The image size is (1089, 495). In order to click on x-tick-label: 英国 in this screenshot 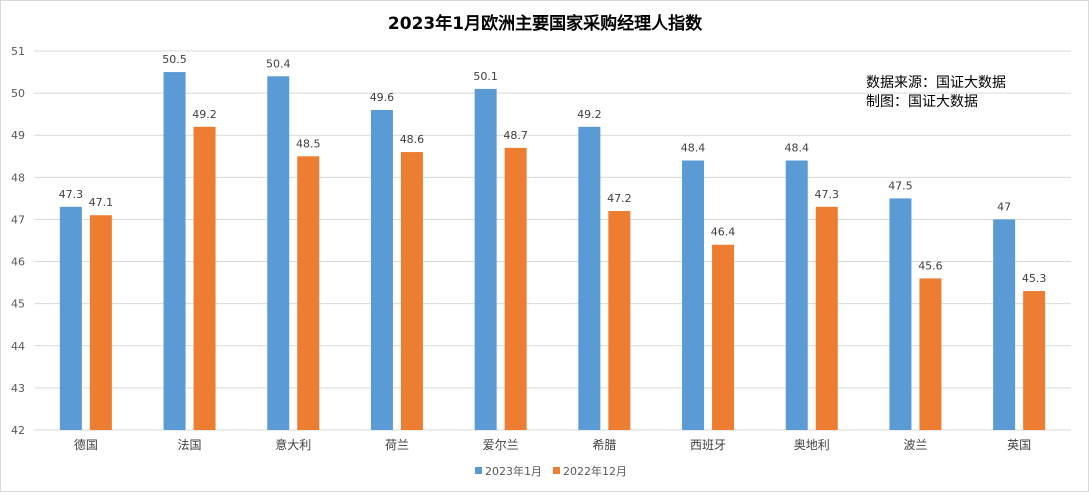, I will do `click(1019, 445)`.